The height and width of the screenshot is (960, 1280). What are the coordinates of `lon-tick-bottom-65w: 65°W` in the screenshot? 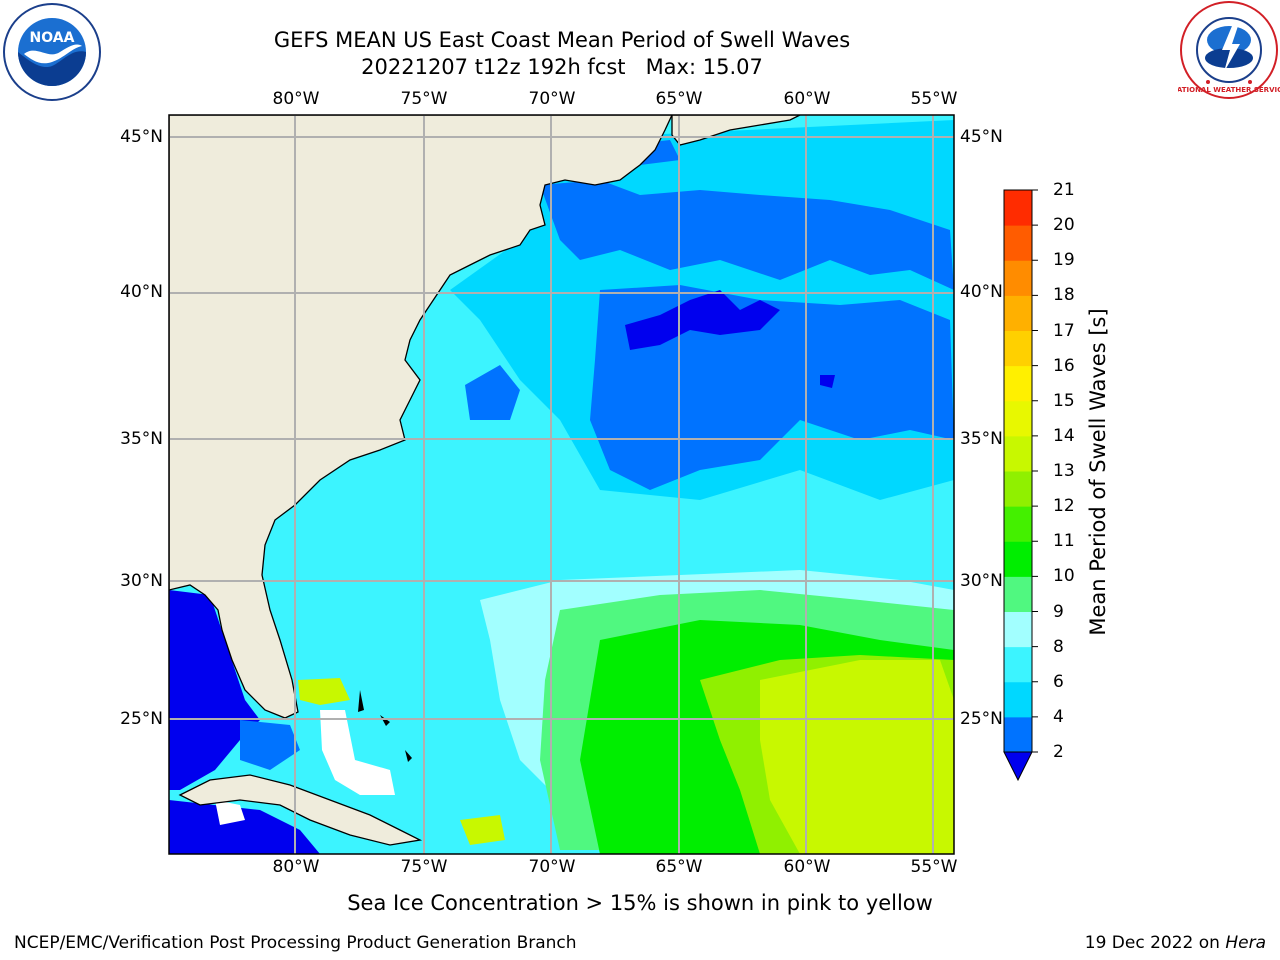 It's located at (679, 867).